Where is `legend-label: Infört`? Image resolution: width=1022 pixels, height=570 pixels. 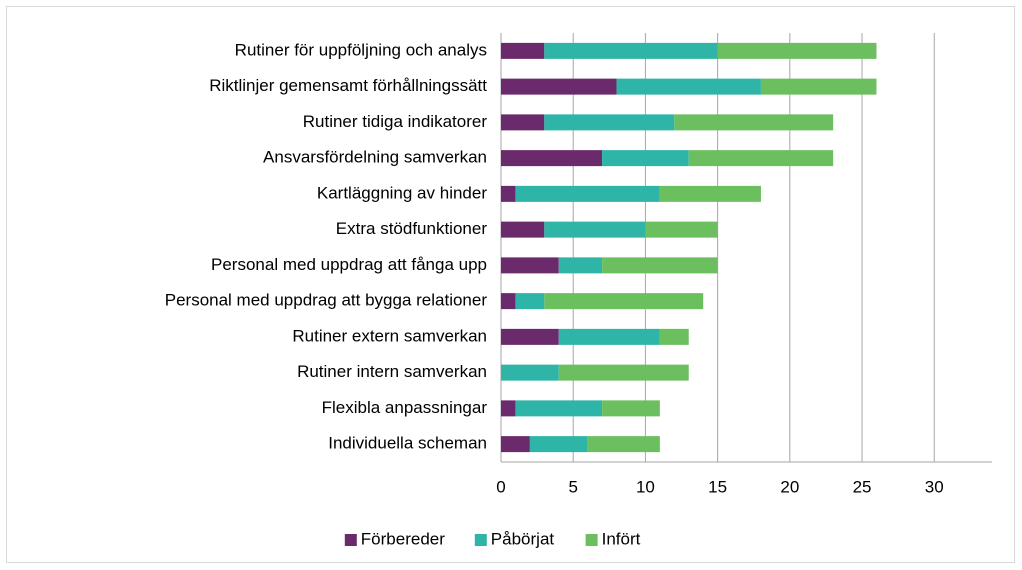 legend-label: Infört is located at coordinates (621, 538).